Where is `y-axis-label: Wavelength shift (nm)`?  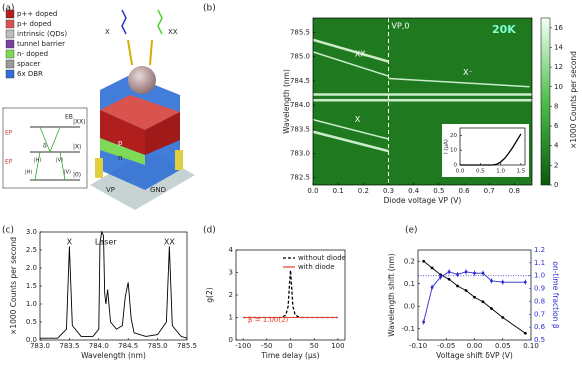
y-axis-label: Wavelength shift (nm) is located at coordinates (391, 294).